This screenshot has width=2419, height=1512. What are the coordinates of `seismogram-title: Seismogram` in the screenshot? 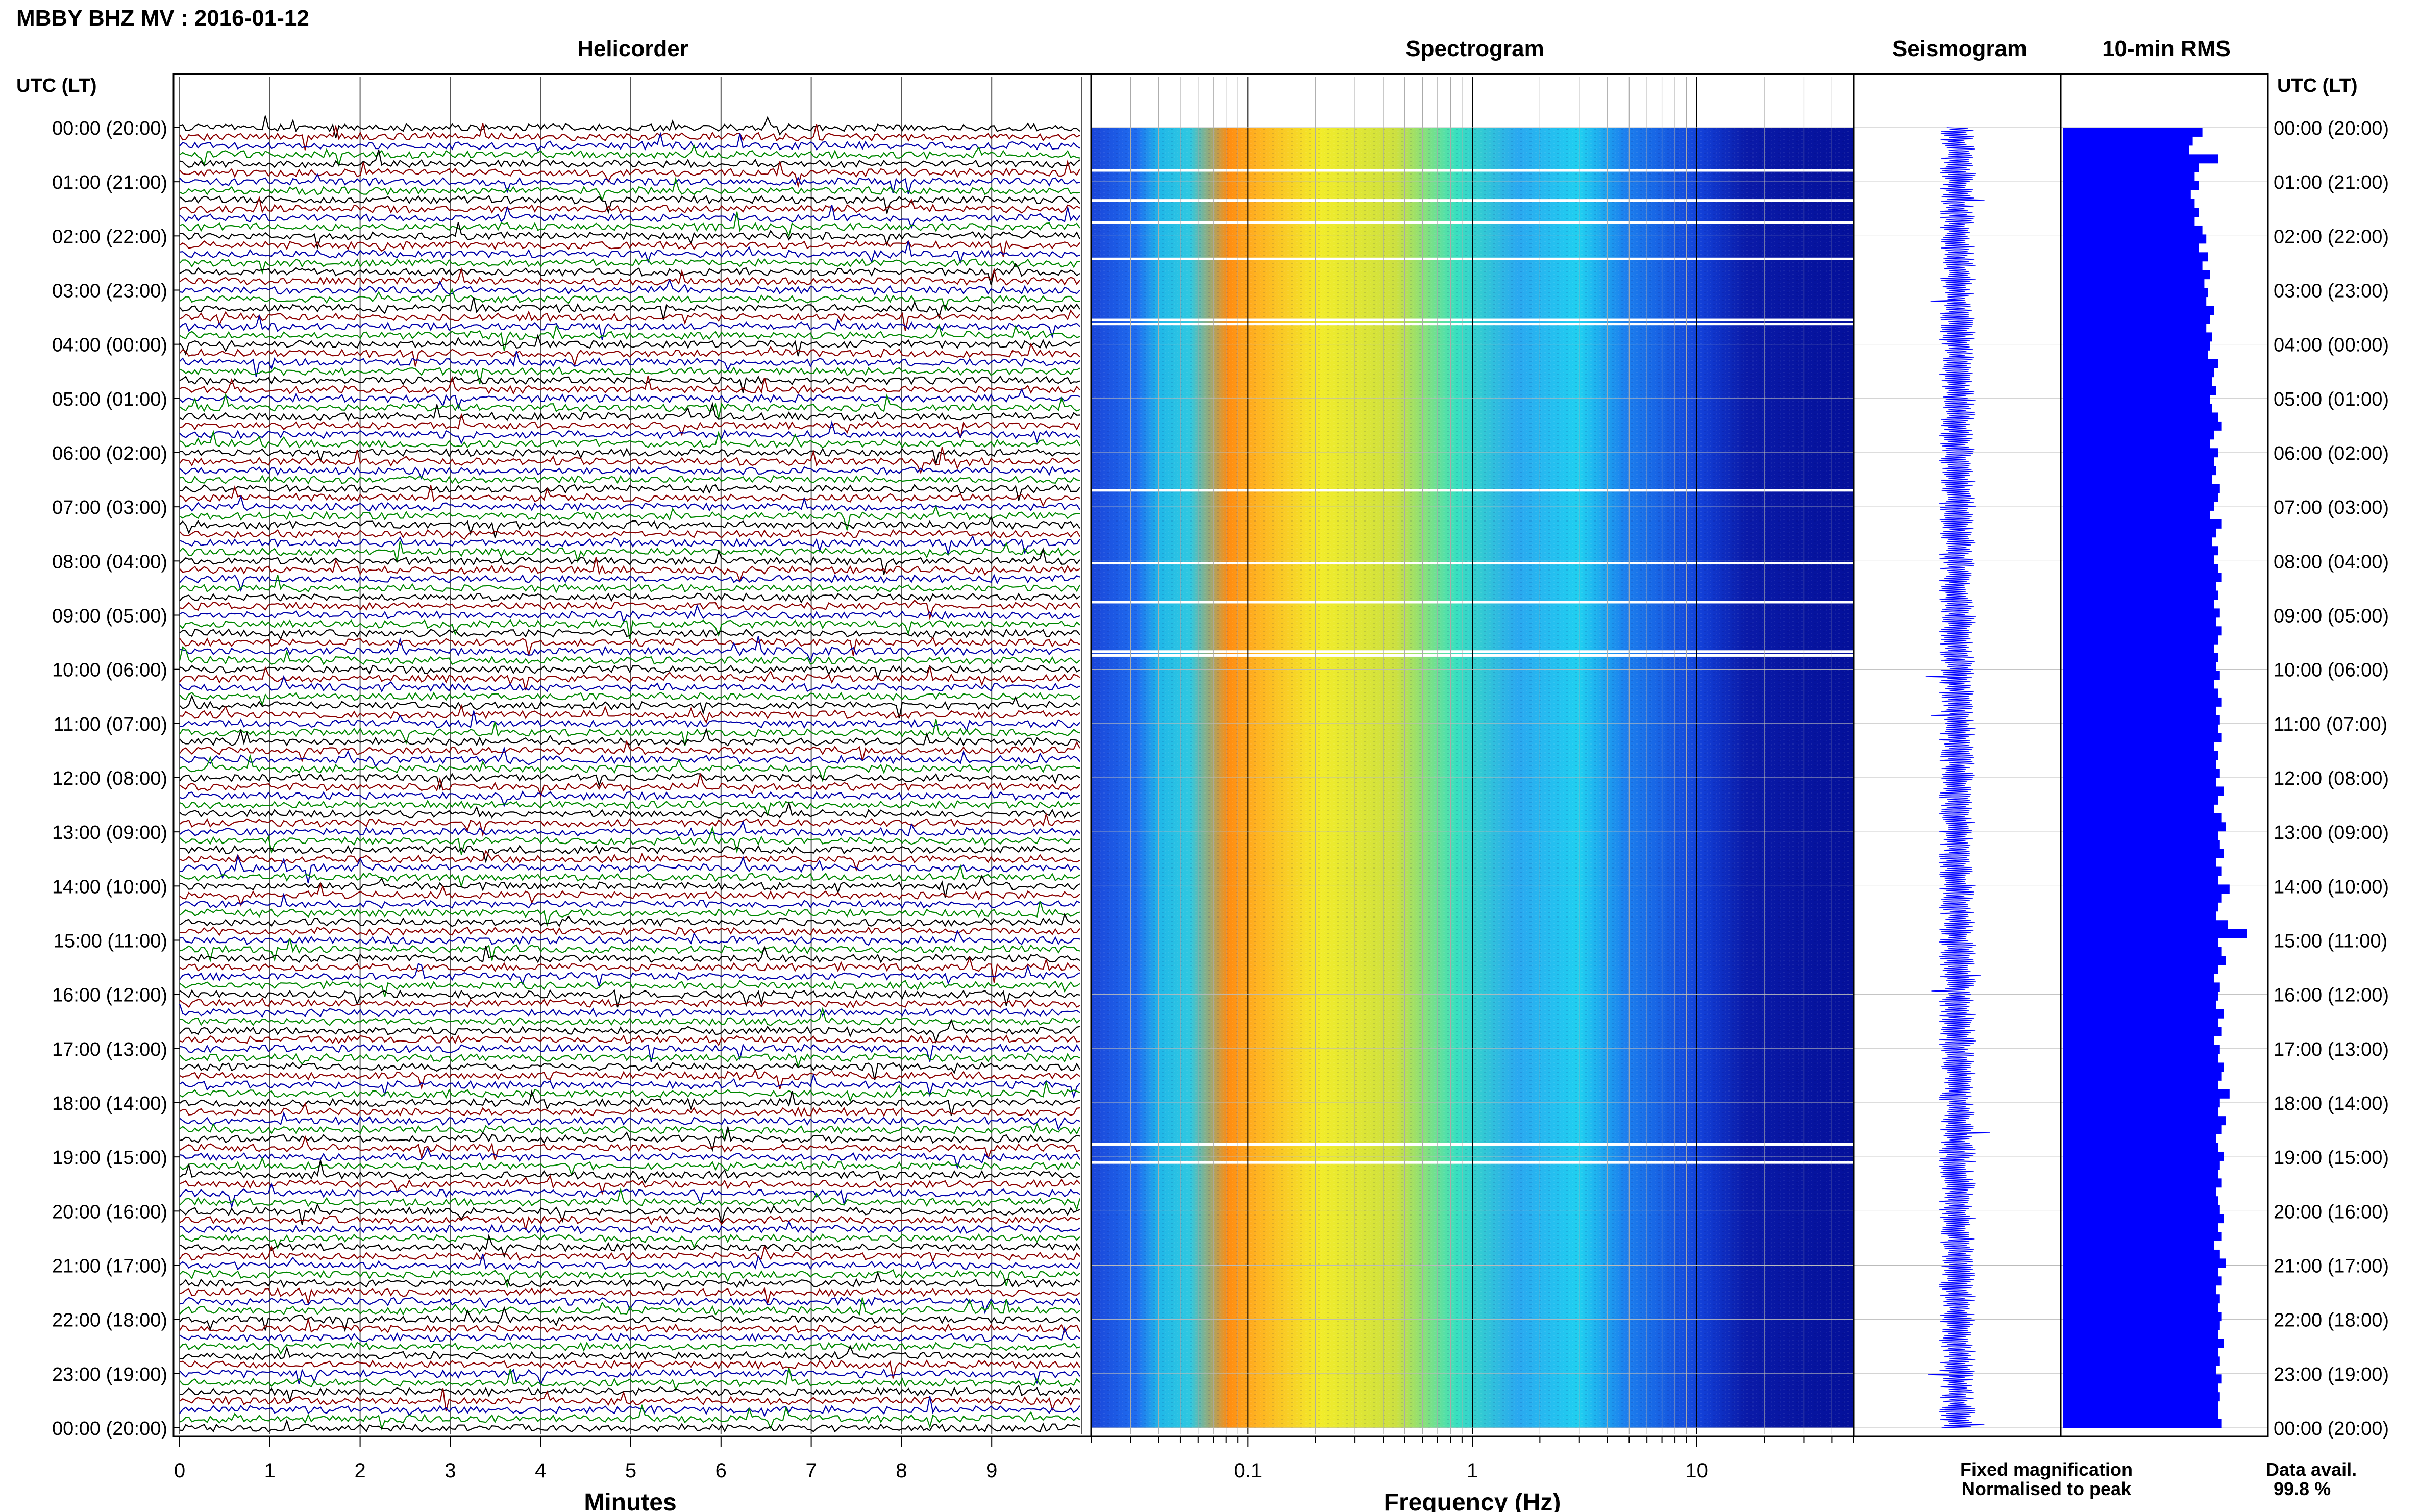 It's located at (1959, 48).